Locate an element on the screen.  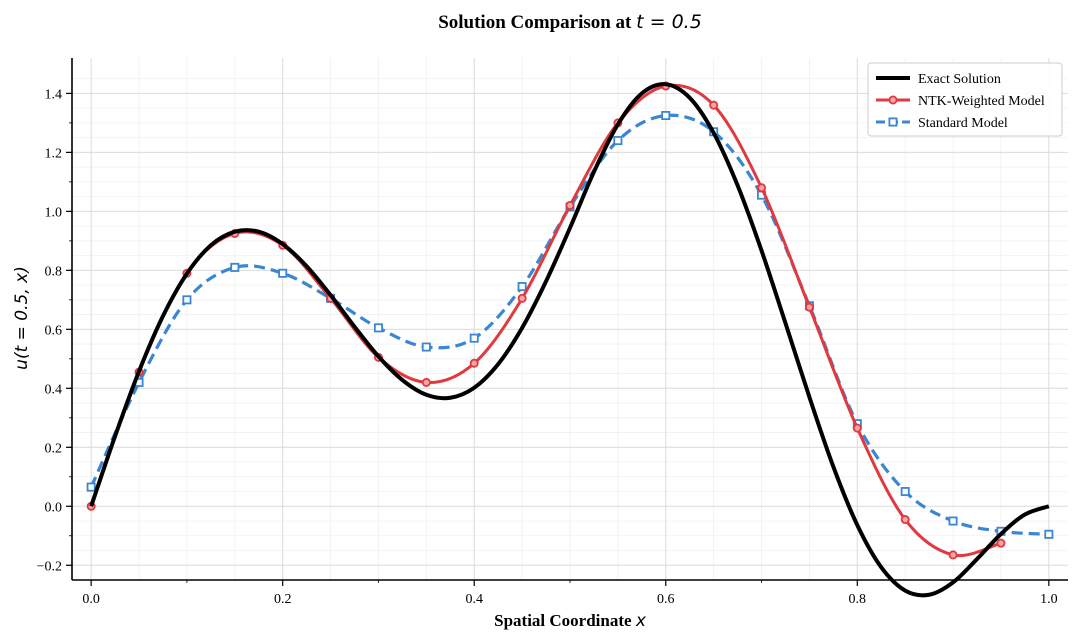
chart-title-text: Solution Comparison at is located at coordinates (537, 22).